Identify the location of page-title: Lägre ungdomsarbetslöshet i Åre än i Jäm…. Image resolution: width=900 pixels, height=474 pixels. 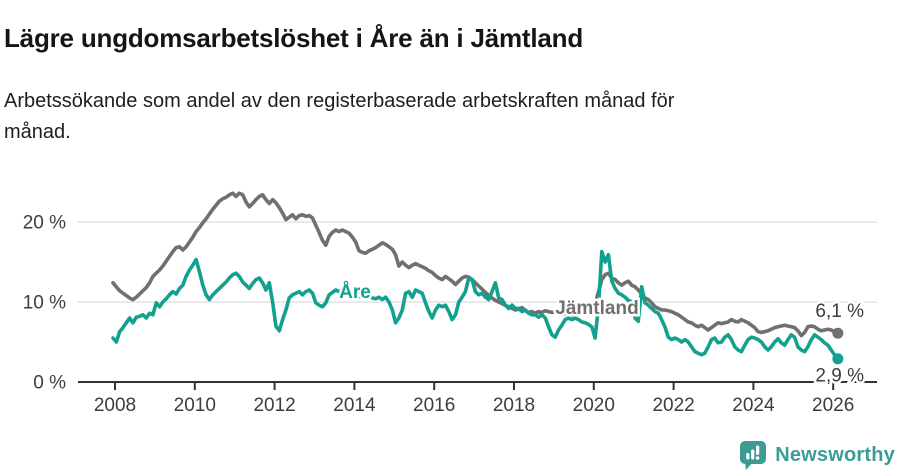
(294, 38).